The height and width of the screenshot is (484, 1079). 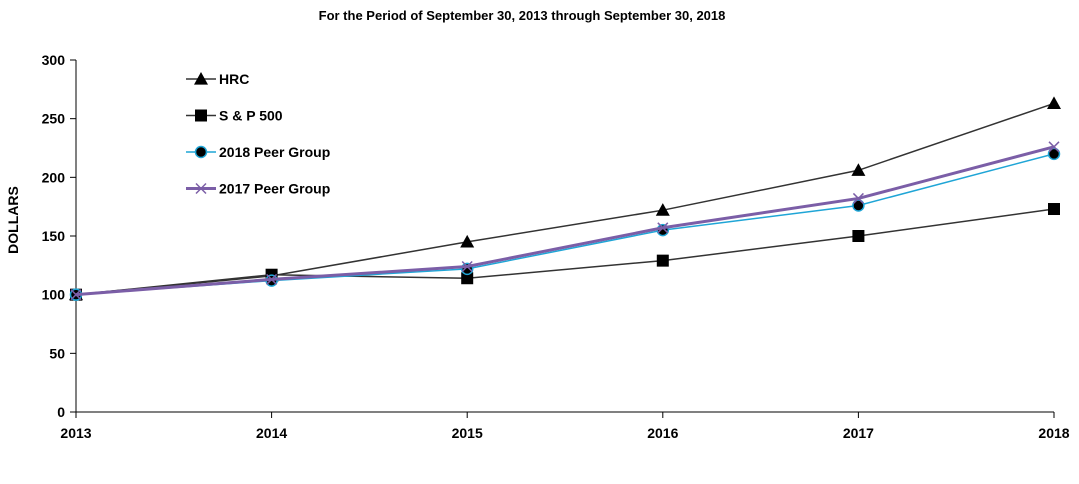 I want to click on x-tick-label: 2015, so click(x=467, y=433).